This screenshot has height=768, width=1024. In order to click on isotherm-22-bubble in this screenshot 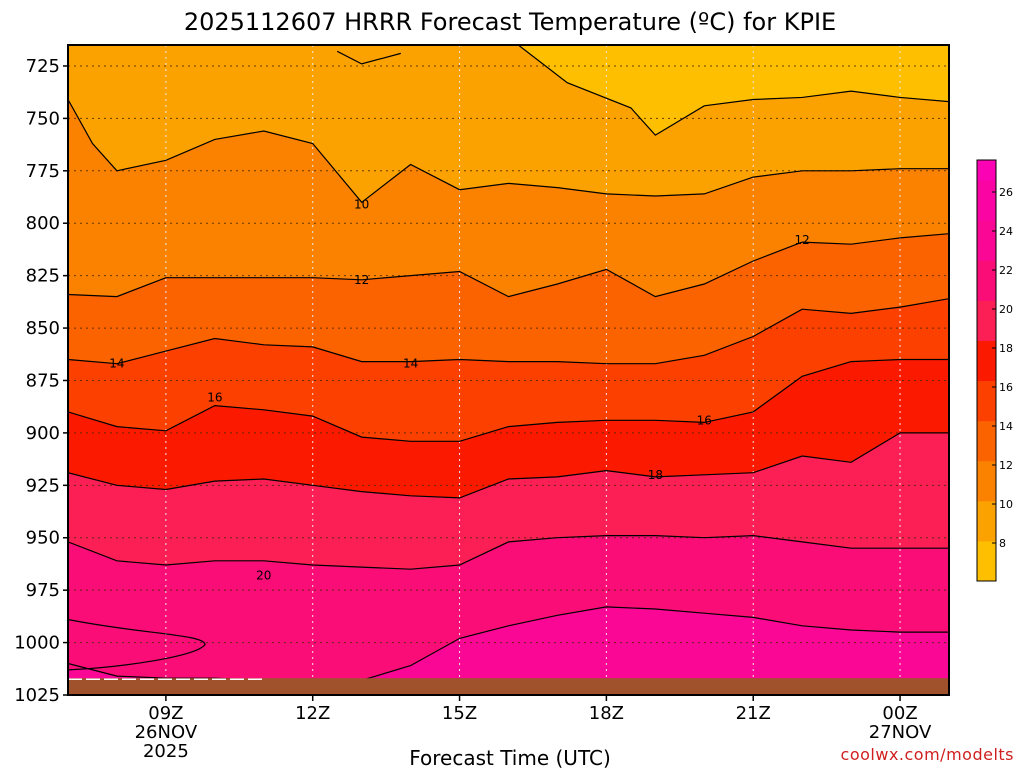, I will do `click(137, 644)`.